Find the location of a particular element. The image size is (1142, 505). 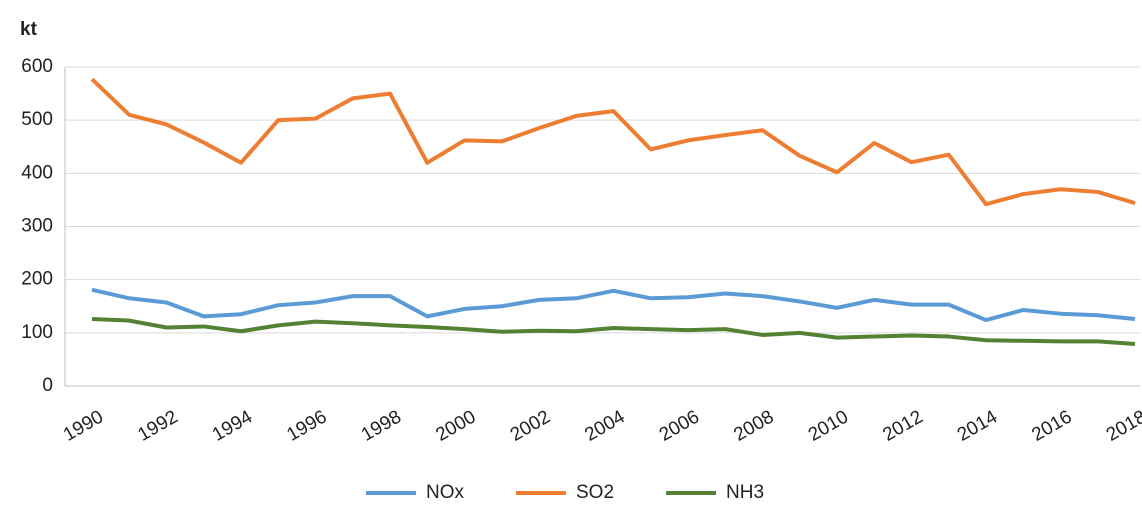

y-tick-label: 500 is located at coordinates (37, 119).